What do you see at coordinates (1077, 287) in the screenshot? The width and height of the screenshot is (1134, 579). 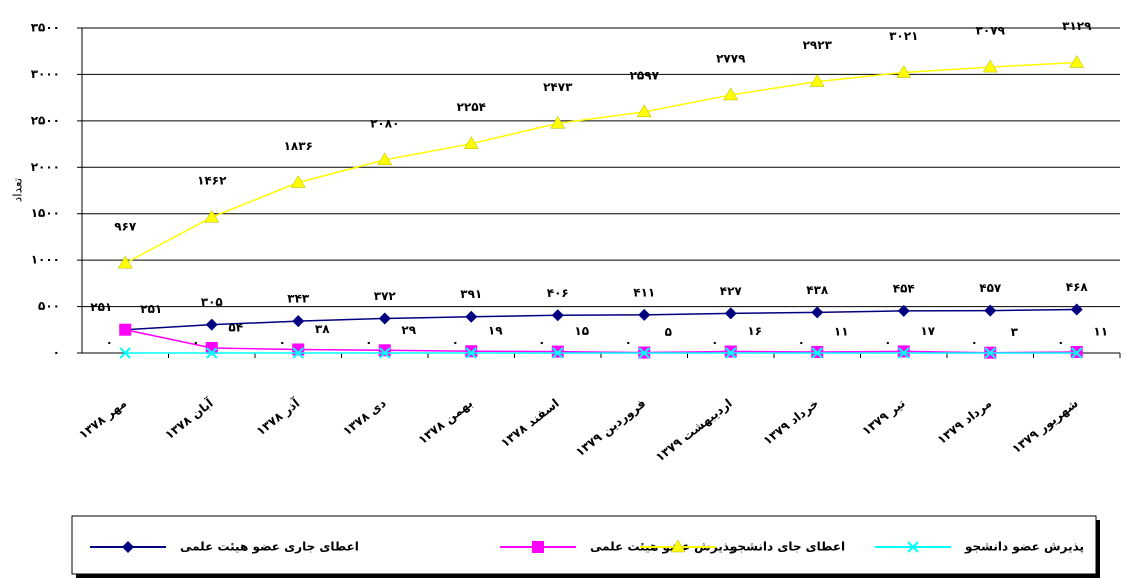 I see `data-label: ۴۶۸` at bounding box center [1077, 287].